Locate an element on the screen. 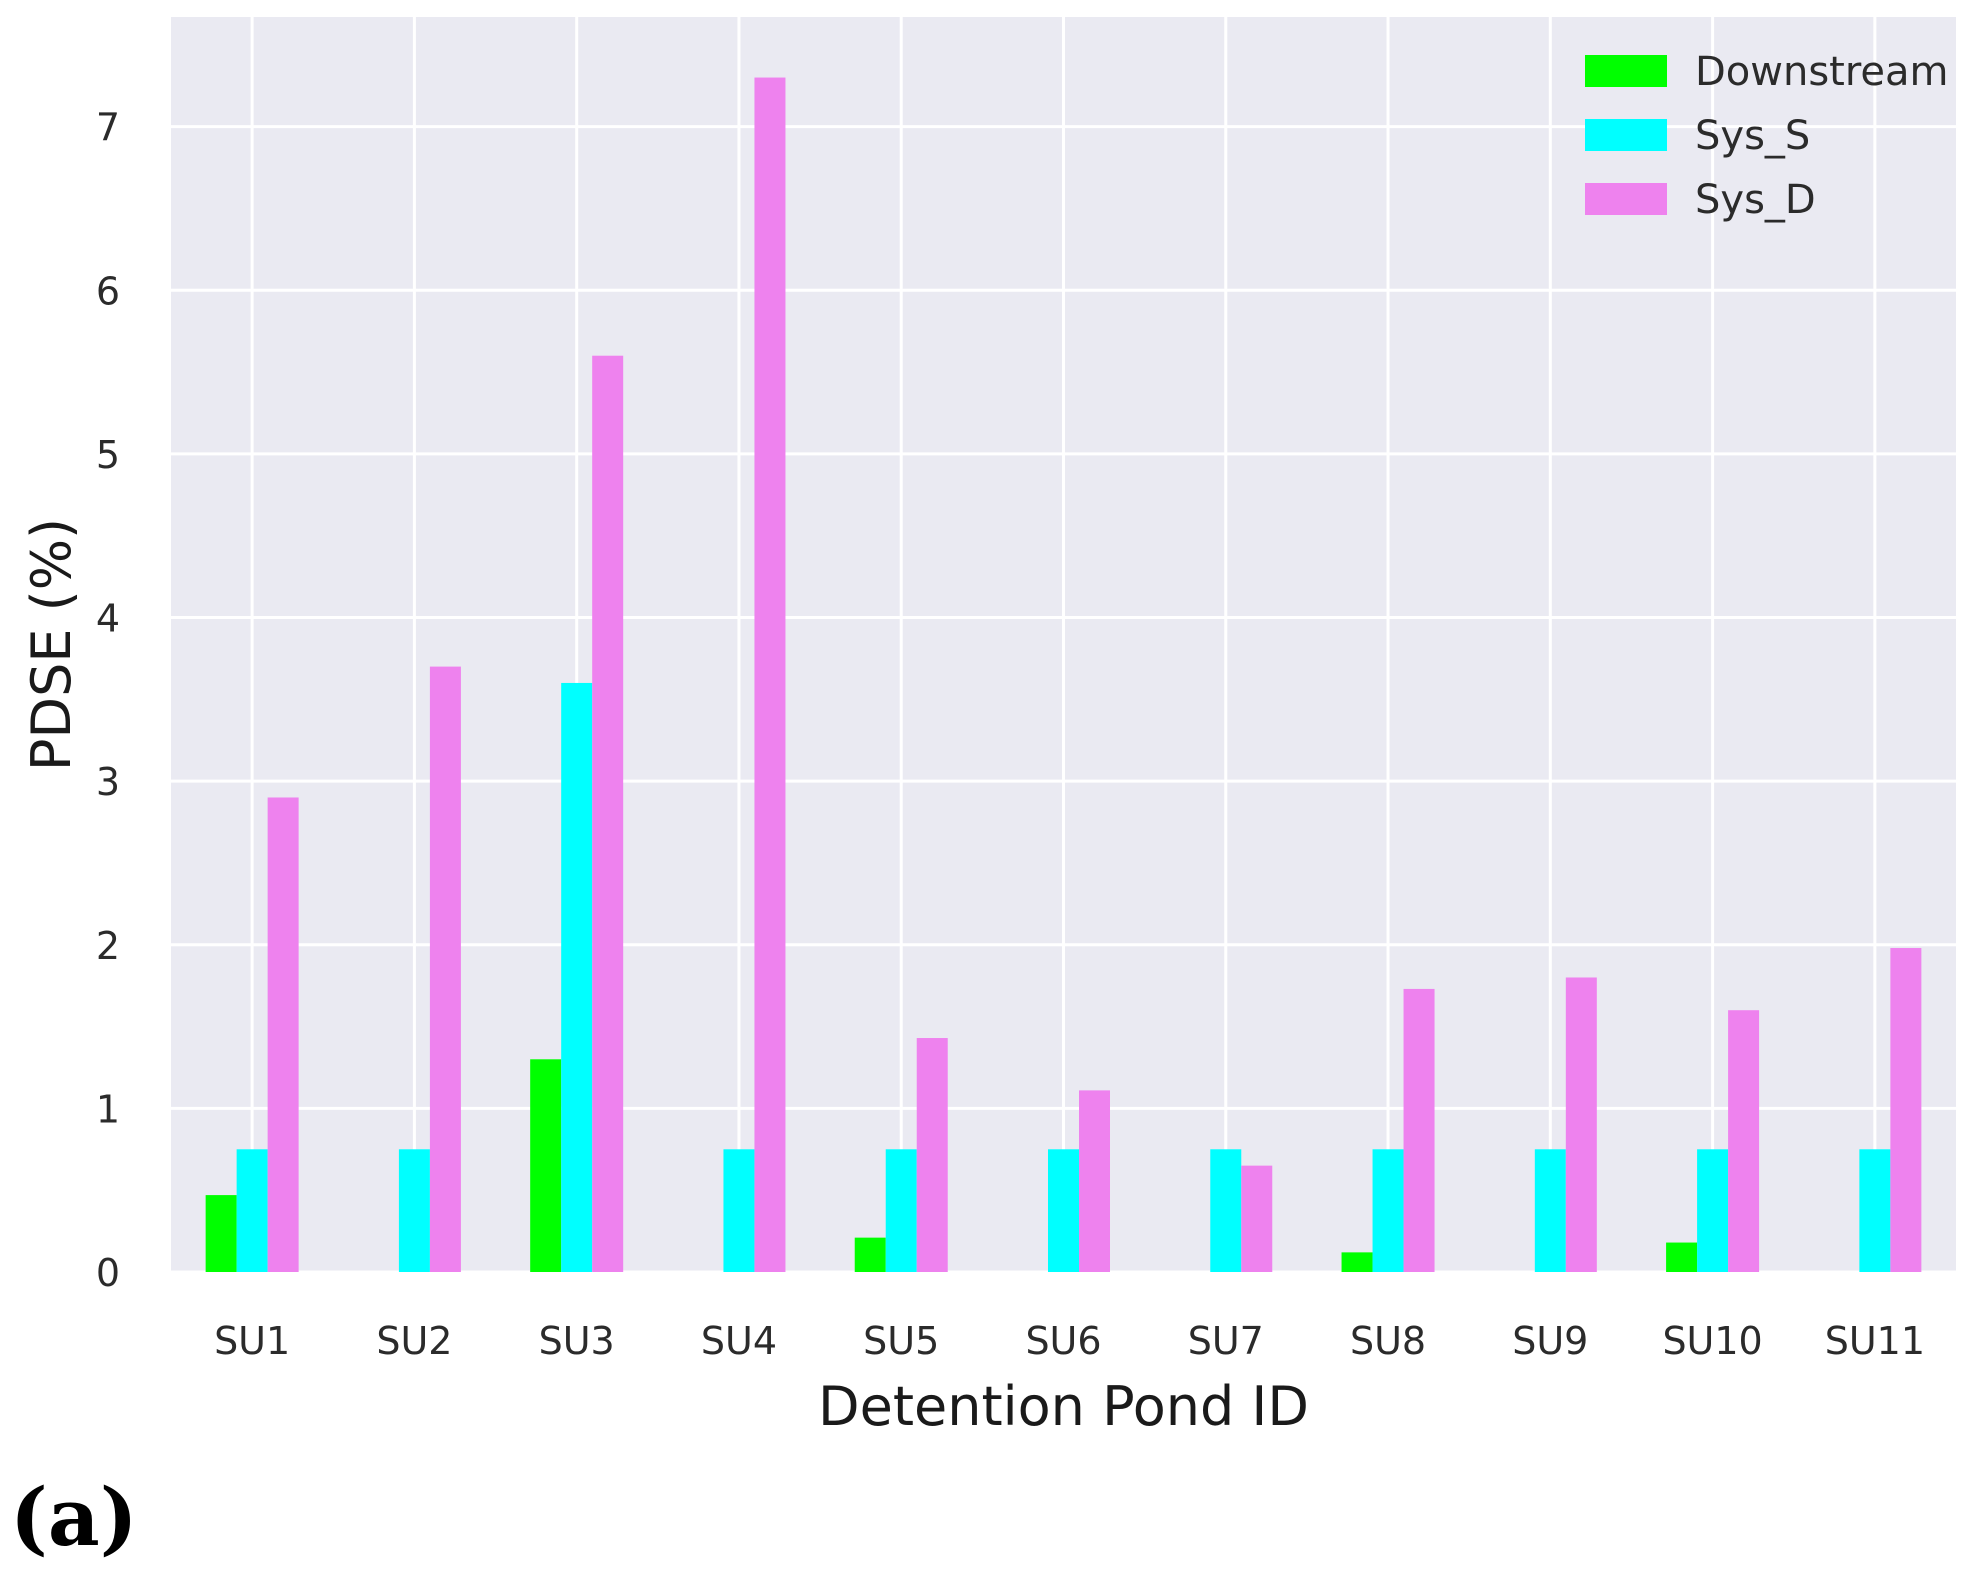  bar-sys-d-su2 is located at coordinates (445, 969).